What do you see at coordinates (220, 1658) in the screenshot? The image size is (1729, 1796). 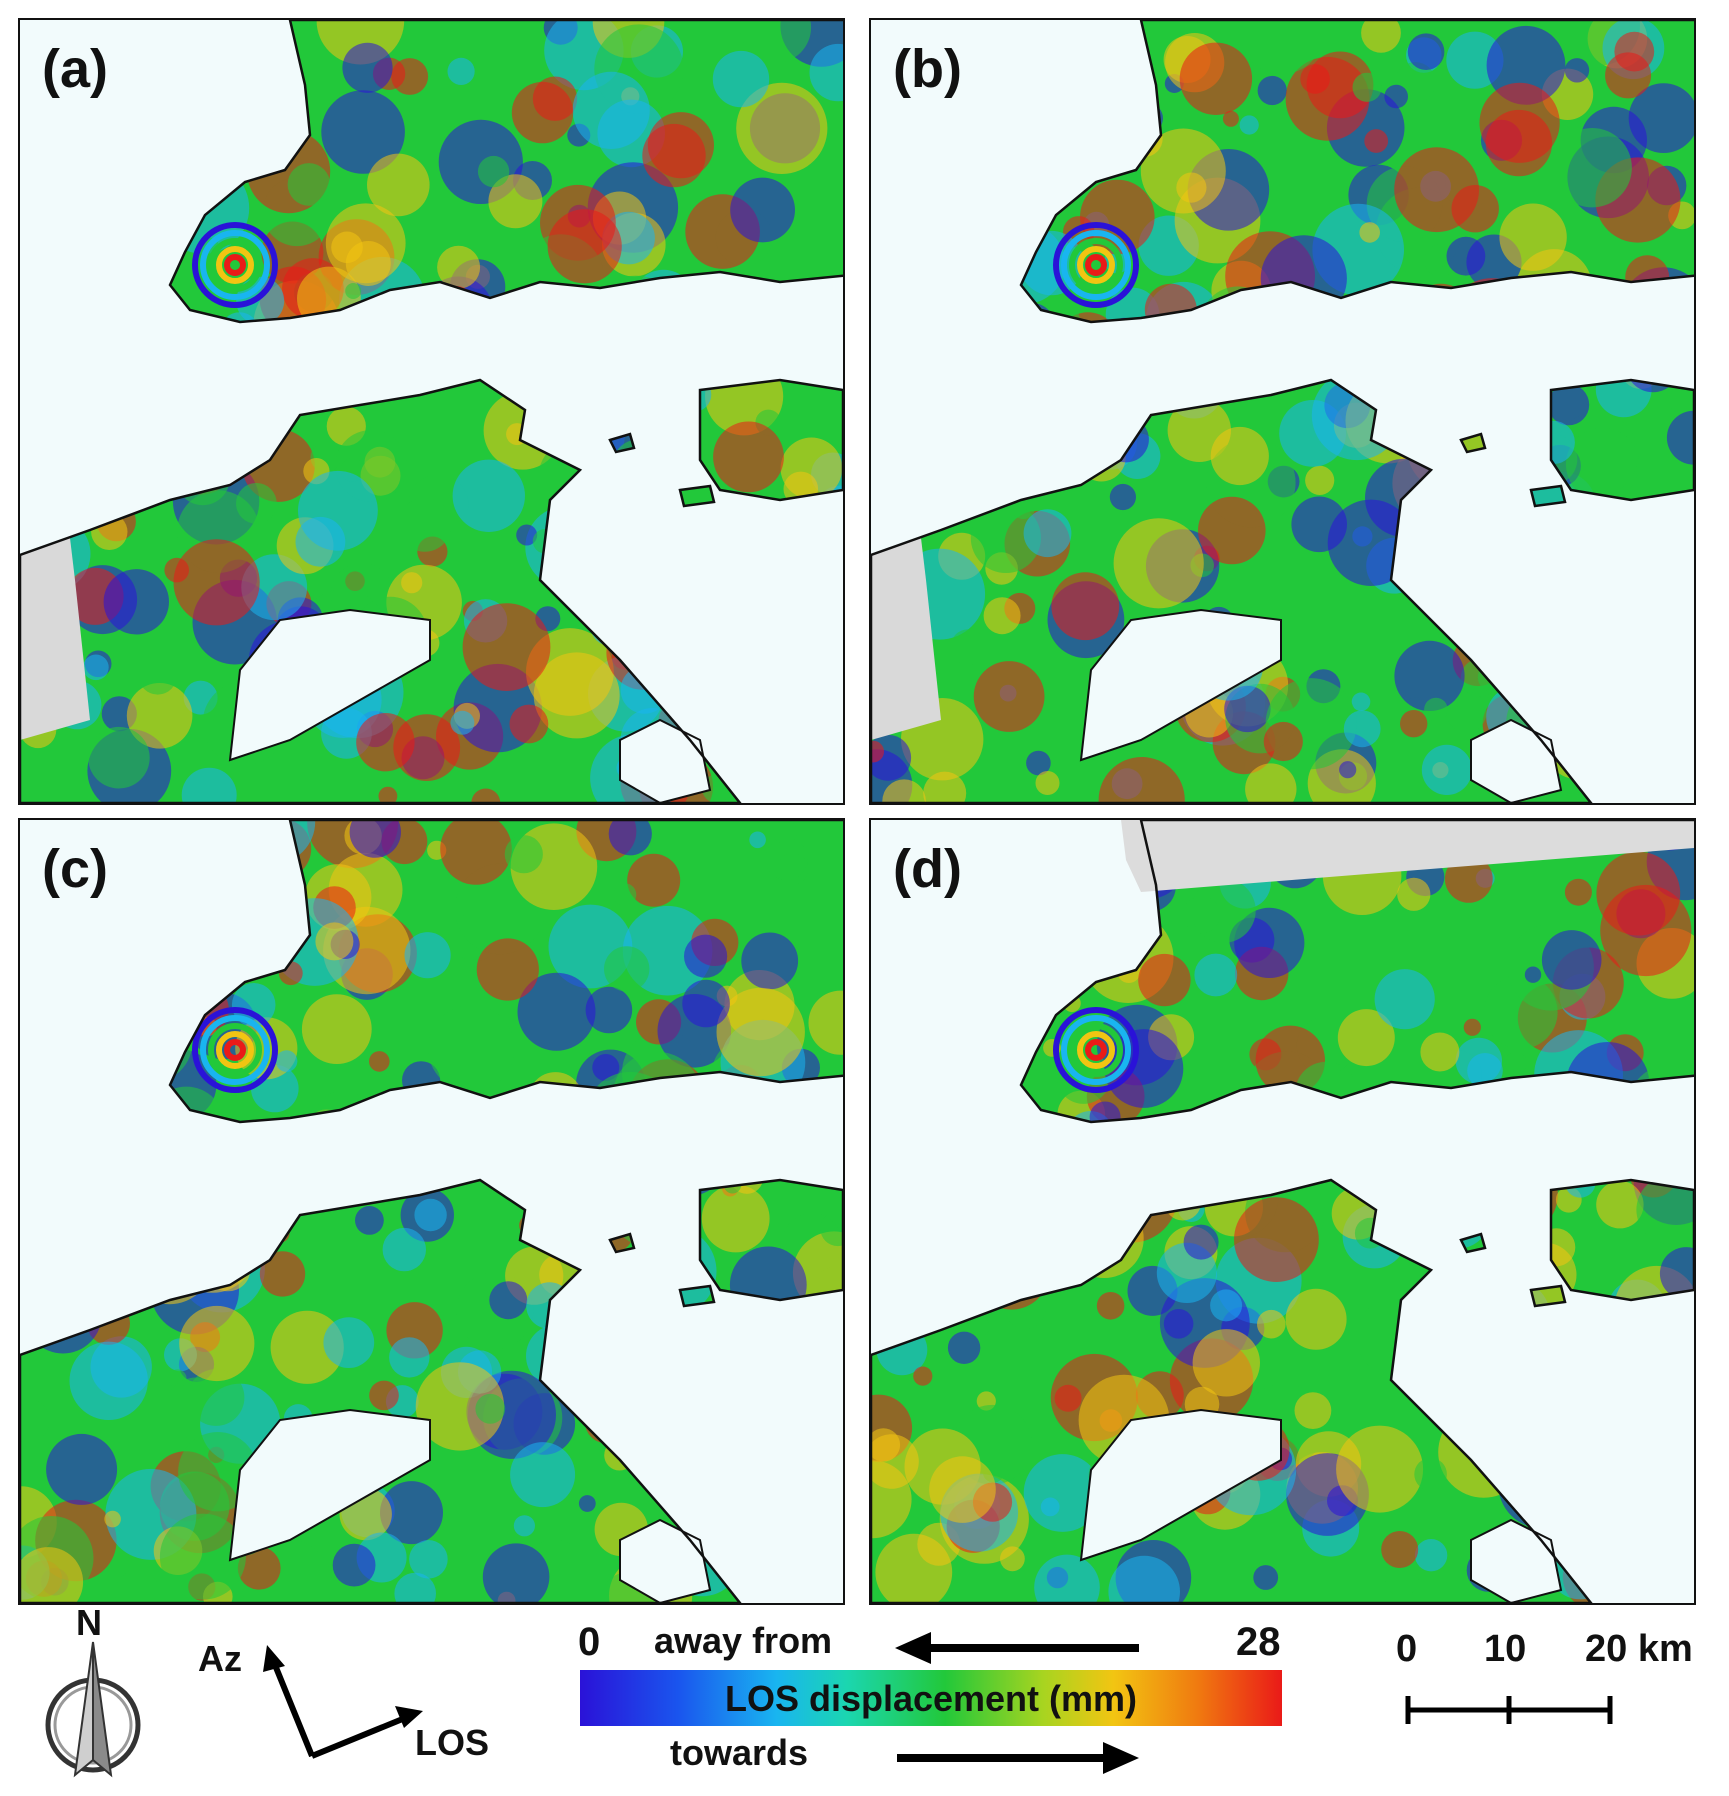 I see `azimuth-label: Az` at bounding box center [220, 1658].